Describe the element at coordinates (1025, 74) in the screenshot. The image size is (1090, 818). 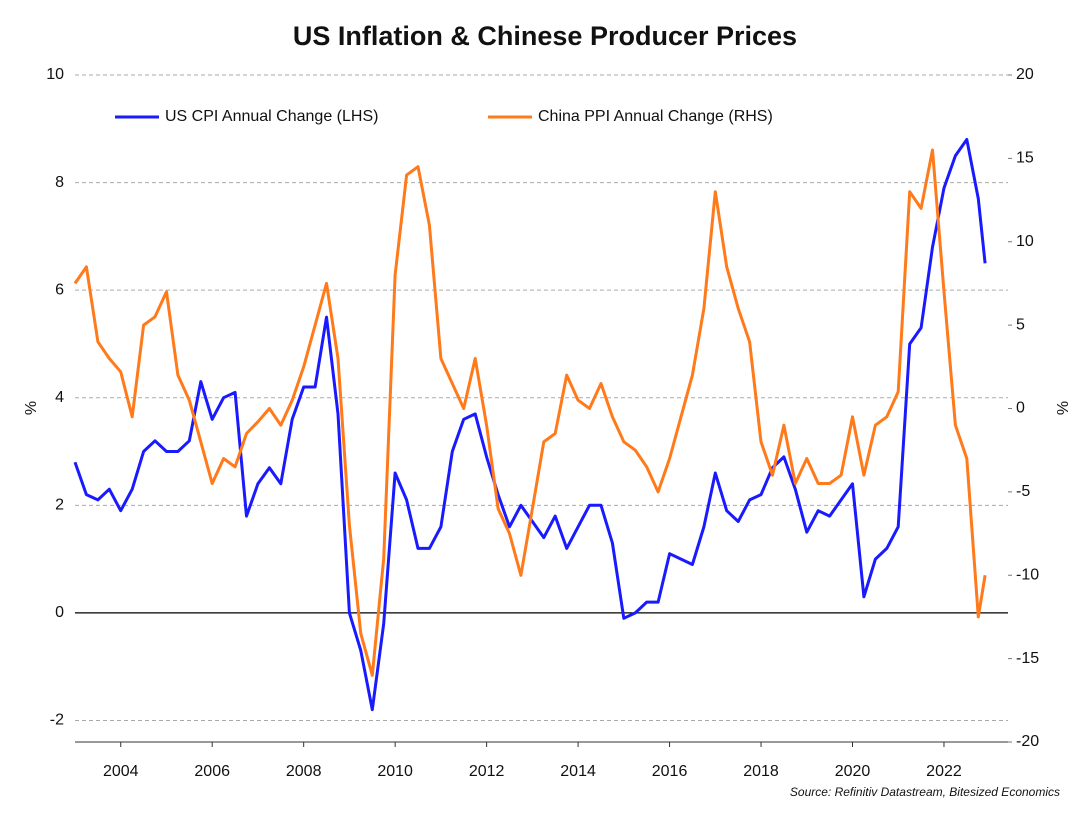
I see `y2-tick-label: 20` at that location.